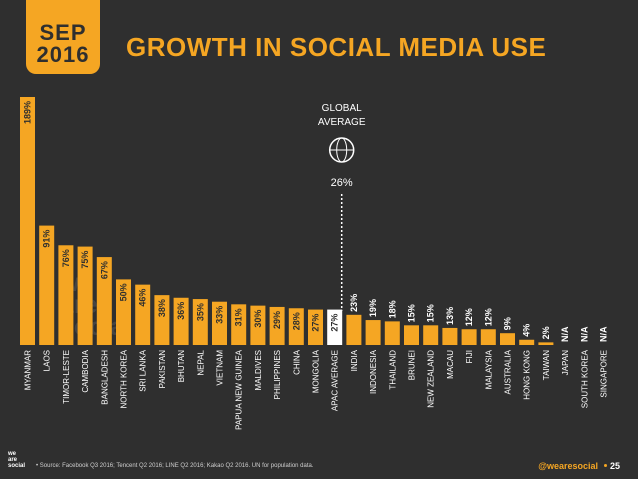 This screenshot has height=479, width=638. Describe the element at coordinates (28, 370) in the screenshot. I see `category-label: MYANMAR` at that location.